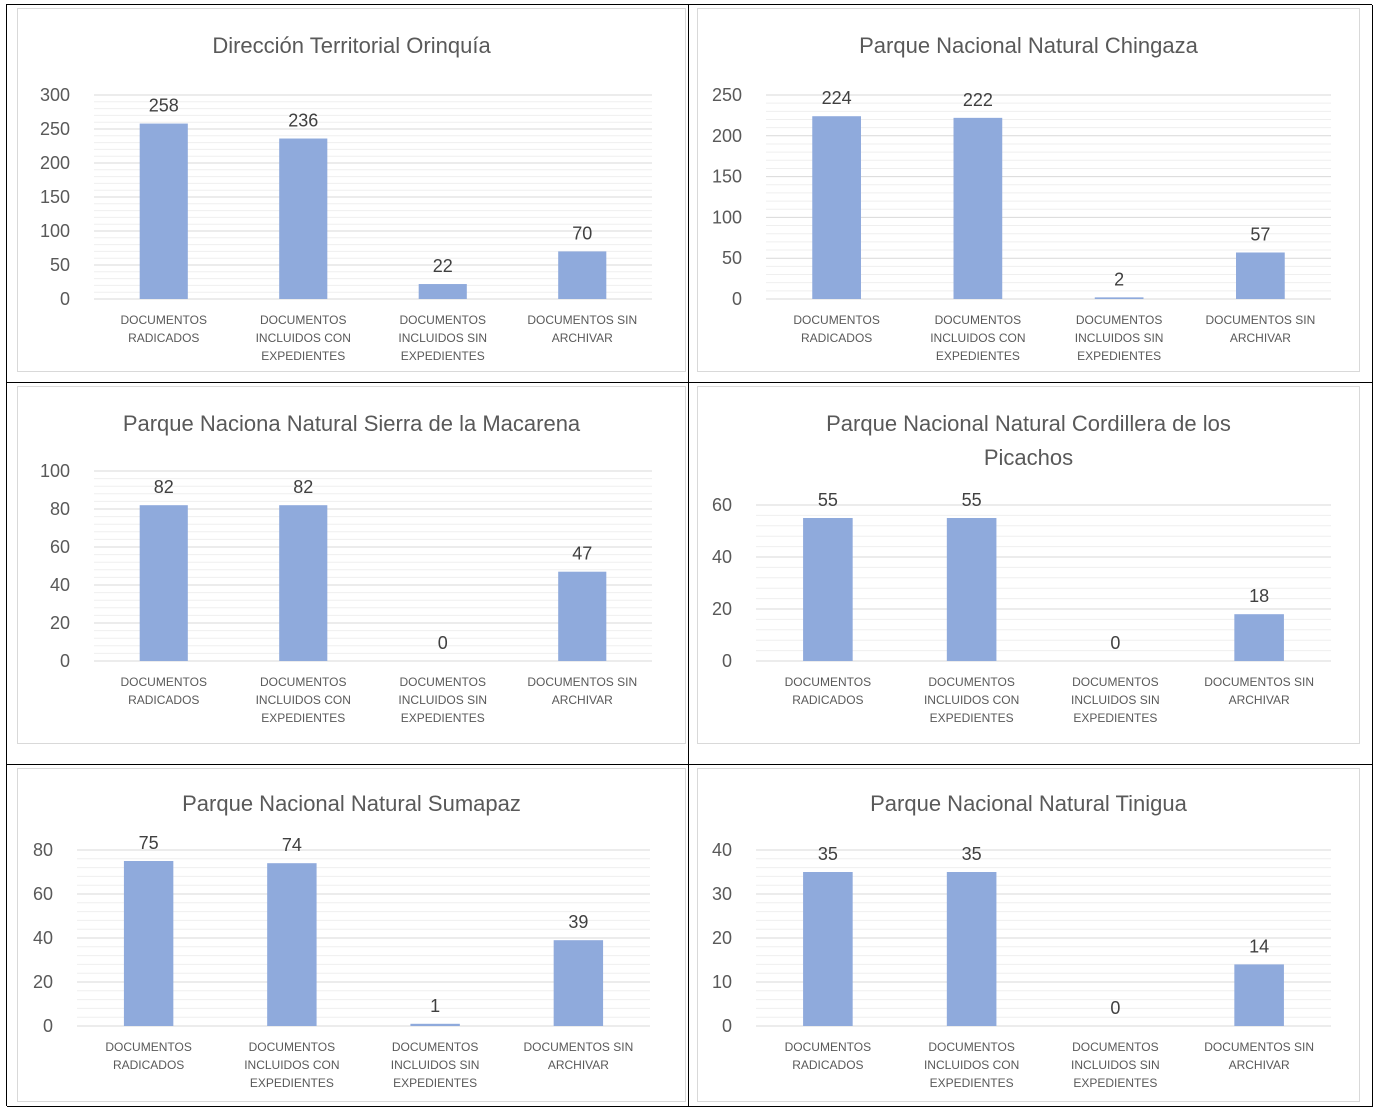  Describe the element at coordinates (60, 547) in the screenshot. I see `y-tick-label: 60` at that location.